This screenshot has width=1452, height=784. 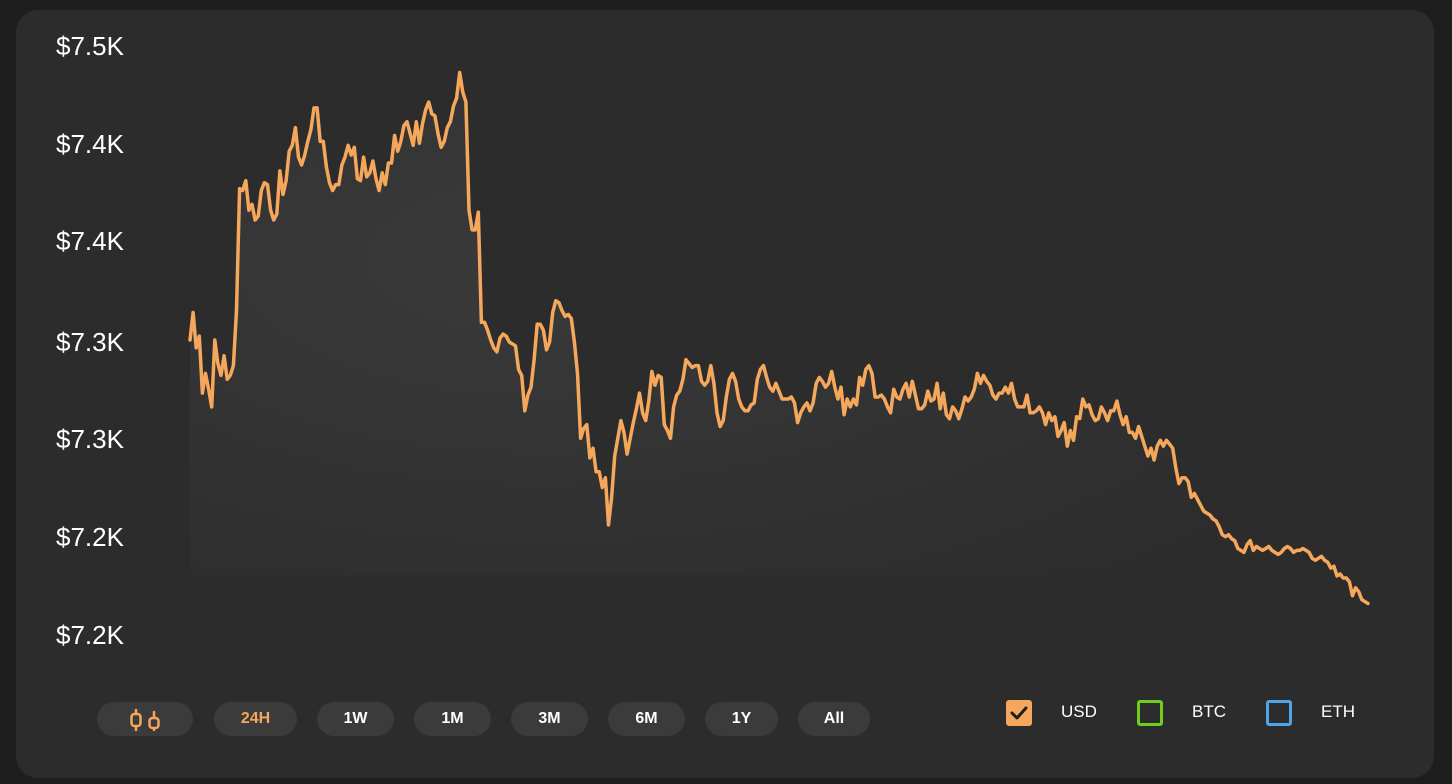 I want to click on range-button-24h: 24H, so click(x=255, y=719).